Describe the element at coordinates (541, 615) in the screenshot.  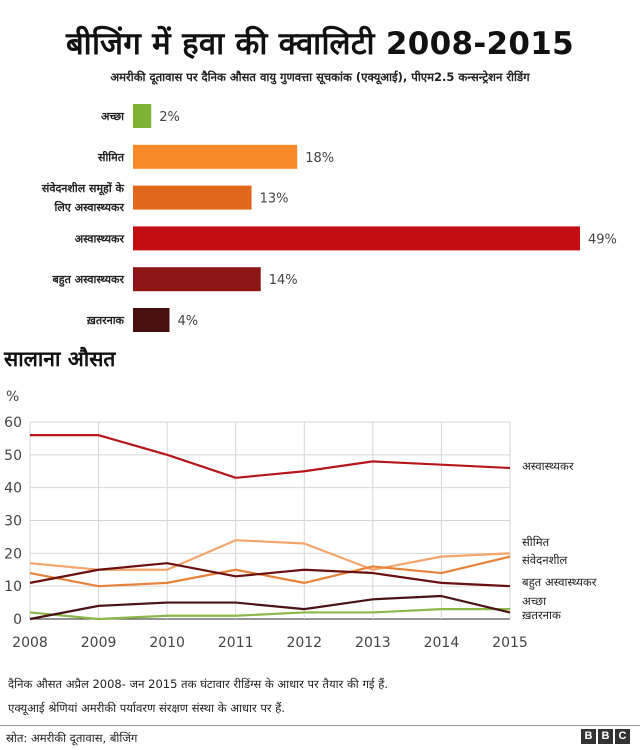
I see `series-label: ख़तरनाक` at that location.